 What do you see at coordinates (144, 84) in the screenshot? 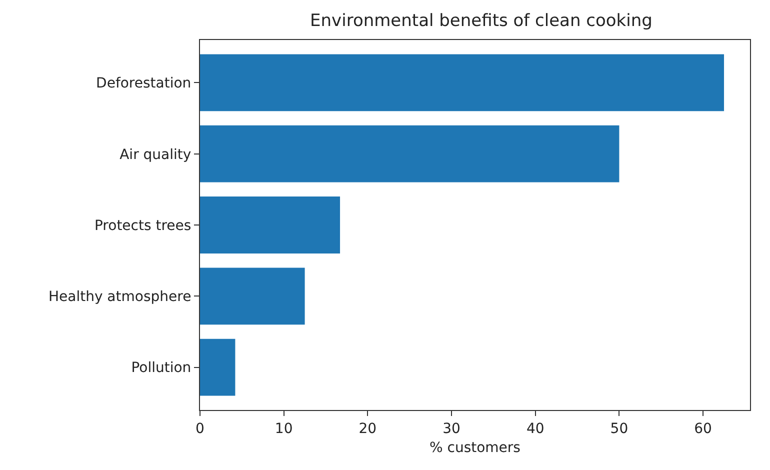
I see `y-tick-label: Deforestation` at bounding box center [144, 84].